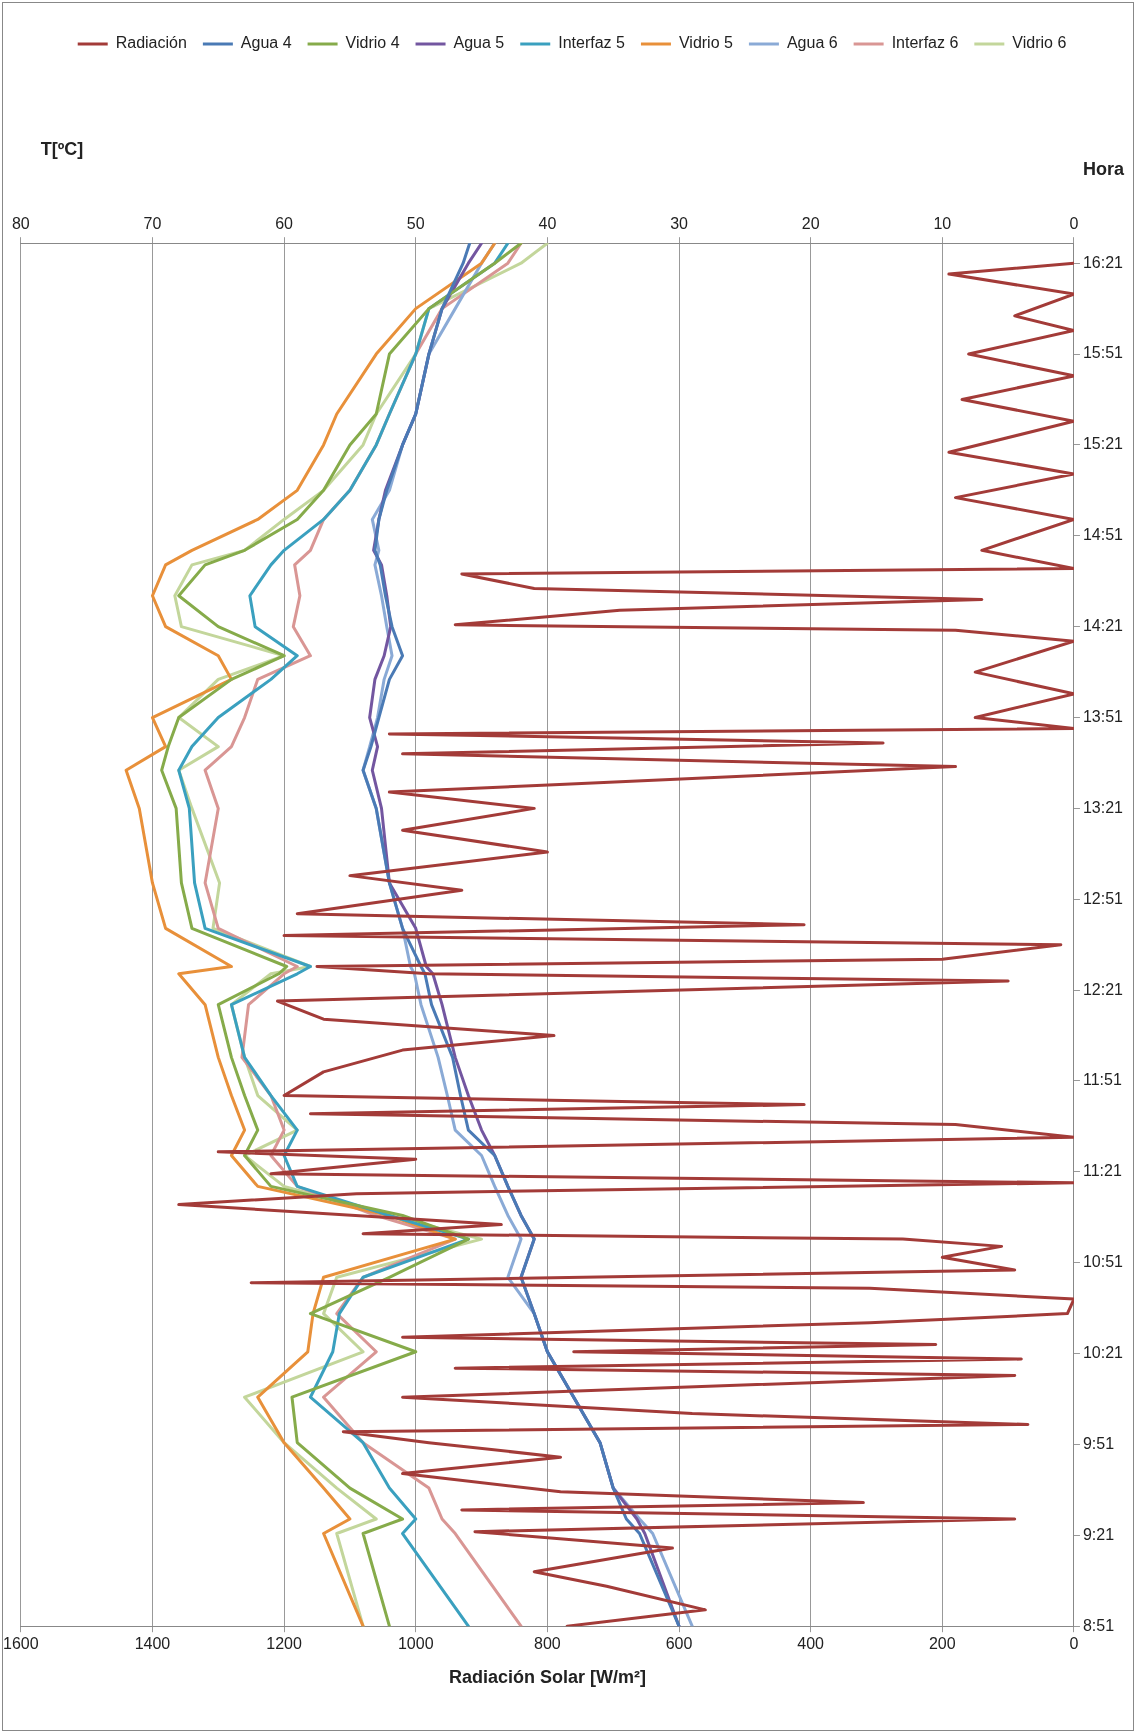 The height and width of the screenshot is (1733, 1136). I want to click on x-tick-label: 400, so click(811, 1644).